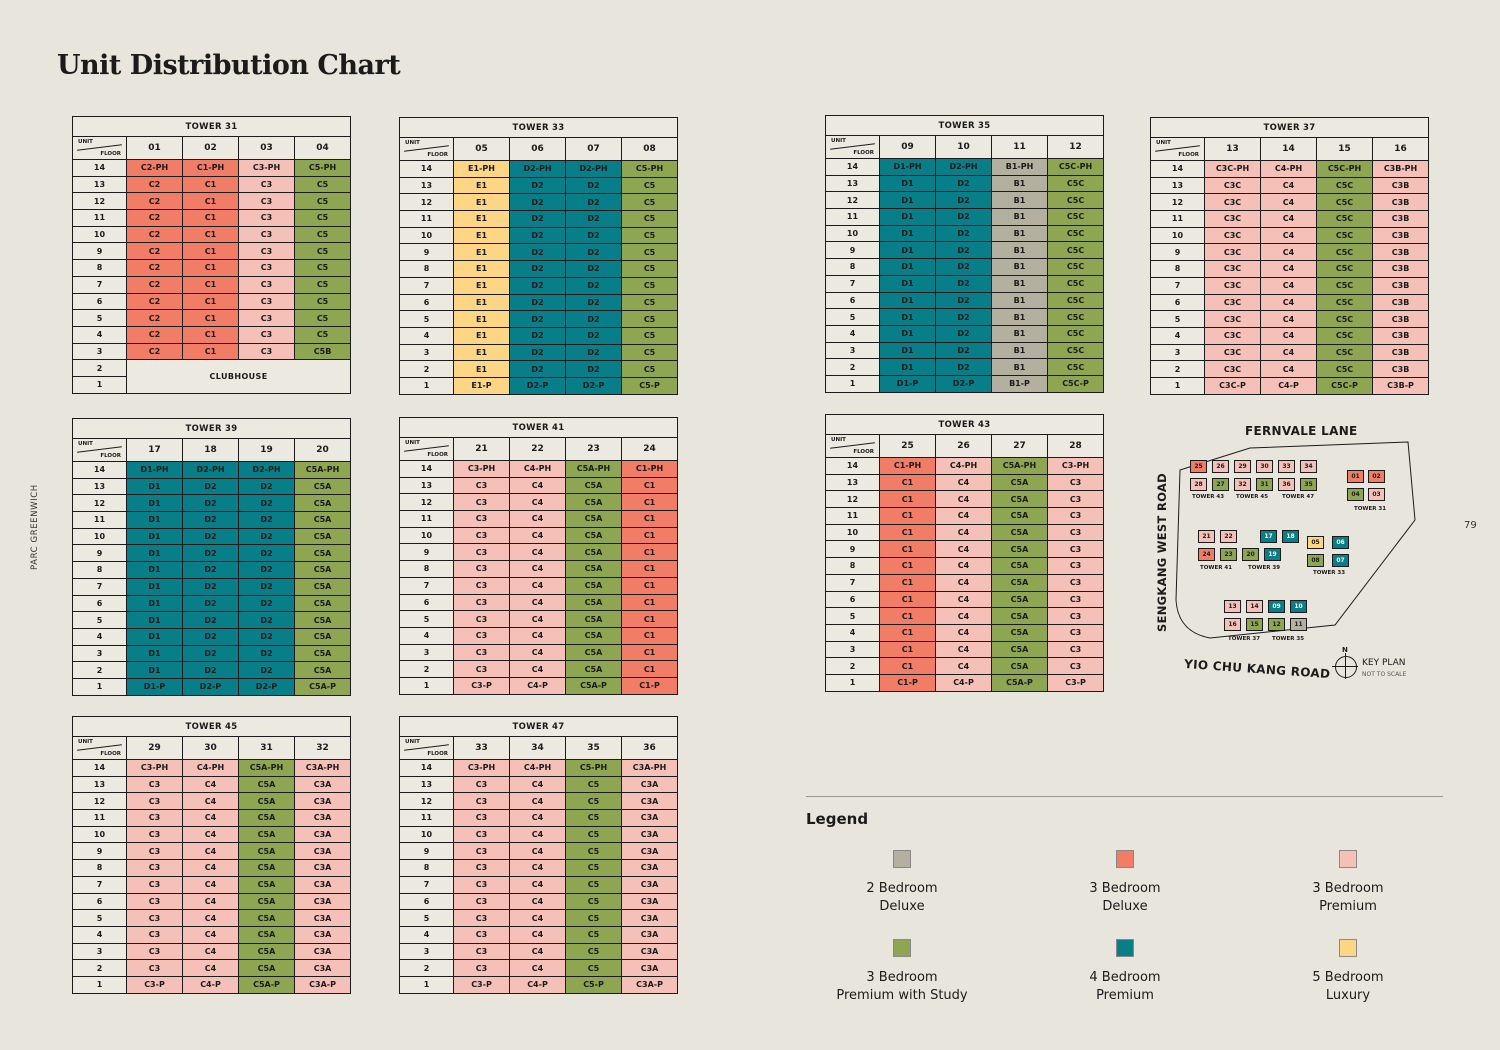 The height and width of the screenshot is (1050, 1500). I want to click on building-04: 04, so click(1355, 494).